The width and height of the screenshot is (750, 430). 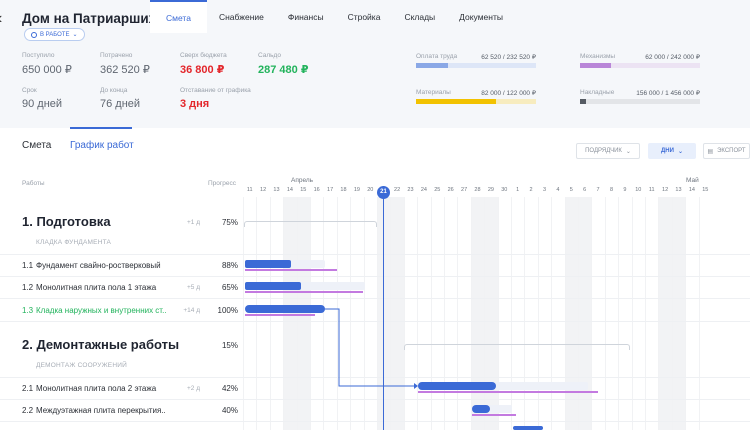 I want to click on row-duration: +2 д, so click(x=193, y=388).